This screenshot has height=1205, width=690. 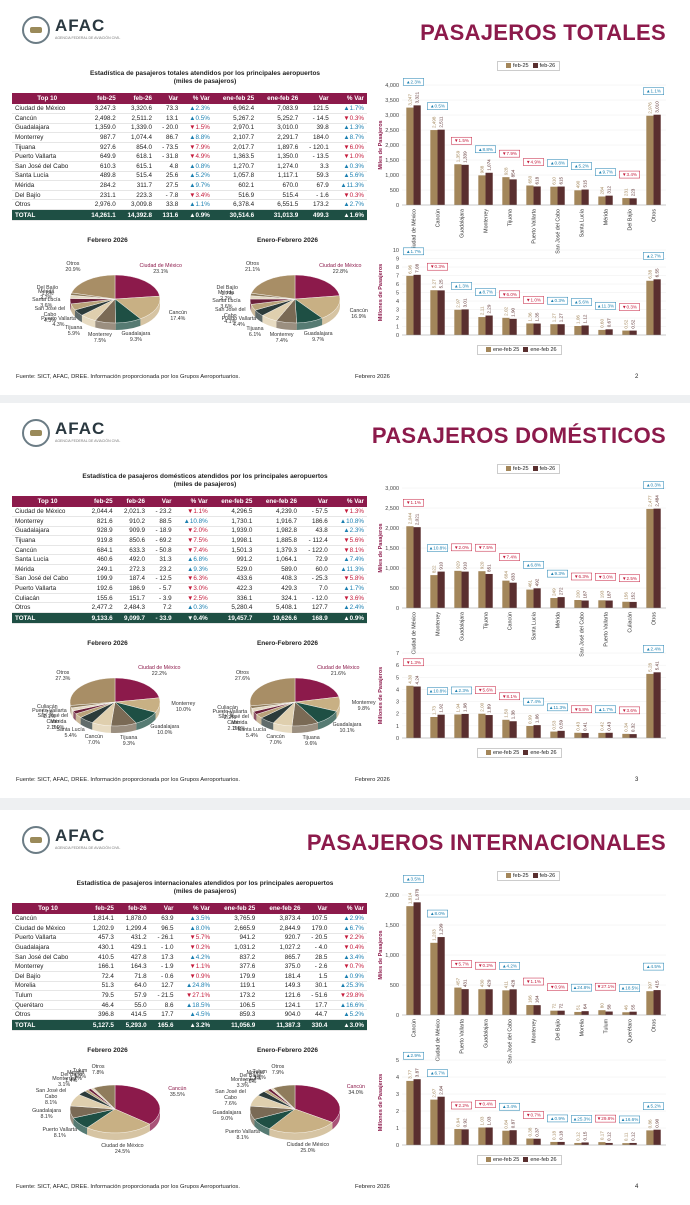 What do you see at coordinates (601, 323) in the screenshot?
I see `bar-value-label: 0.60` at bounding box center [601, 323].